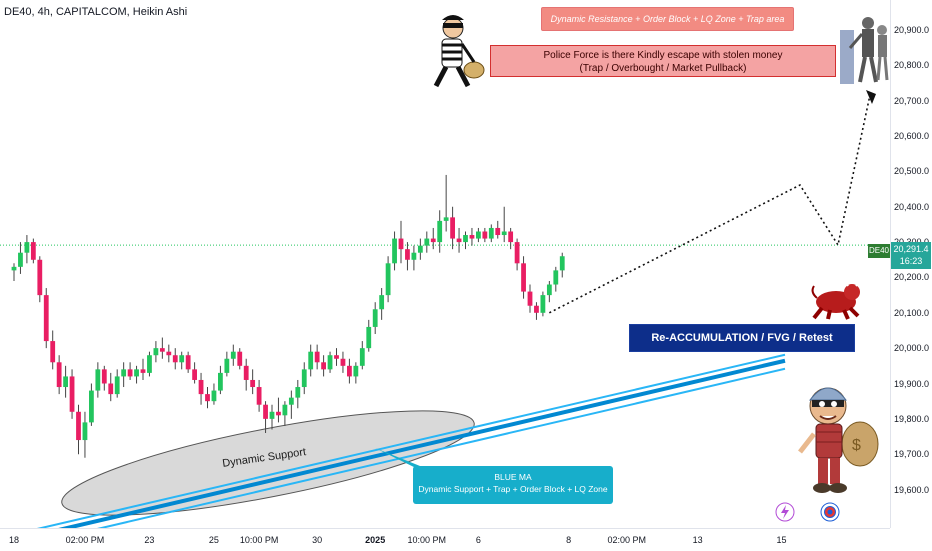 Image resolution: width=932 pixels, height=551 pixels. I want to click on dynamic-support-zone, so click(267, 459).